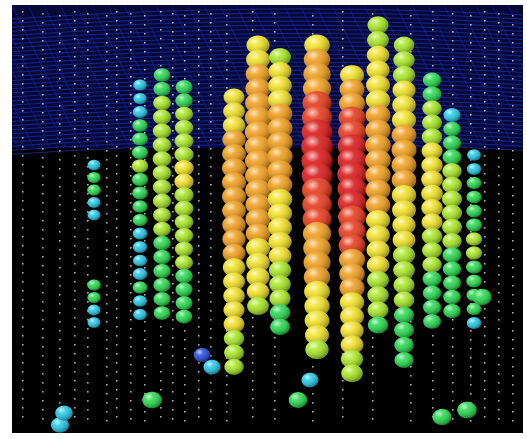 The width and height of the screenshot is (527, 439). Describe the element at coordinates (94, 243) in the screenshot. I see `detector-string` at that location.